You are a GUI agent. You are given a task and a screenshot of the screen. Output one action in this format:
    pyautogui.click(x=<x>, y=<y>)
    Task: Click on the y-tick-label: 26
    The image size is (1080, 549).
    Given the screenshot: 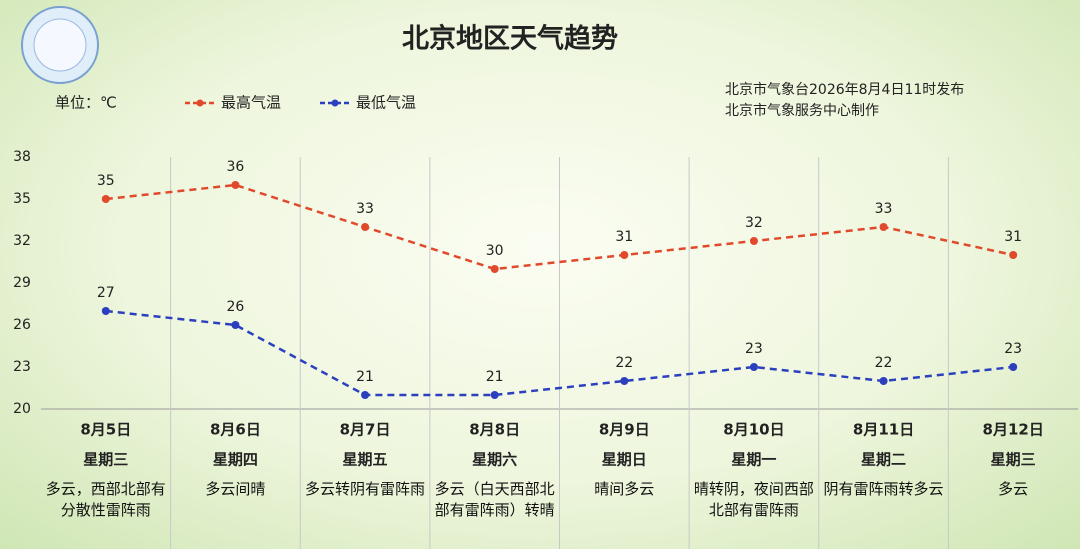 What is the action you would take?
    pyautogui.click(x=22, y=325)
    